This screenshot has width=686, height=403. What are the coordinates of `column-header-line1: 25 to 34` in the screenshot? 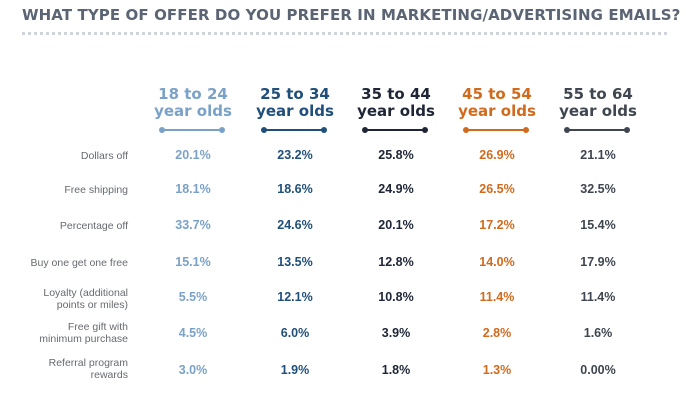 It's located at (295, 94).